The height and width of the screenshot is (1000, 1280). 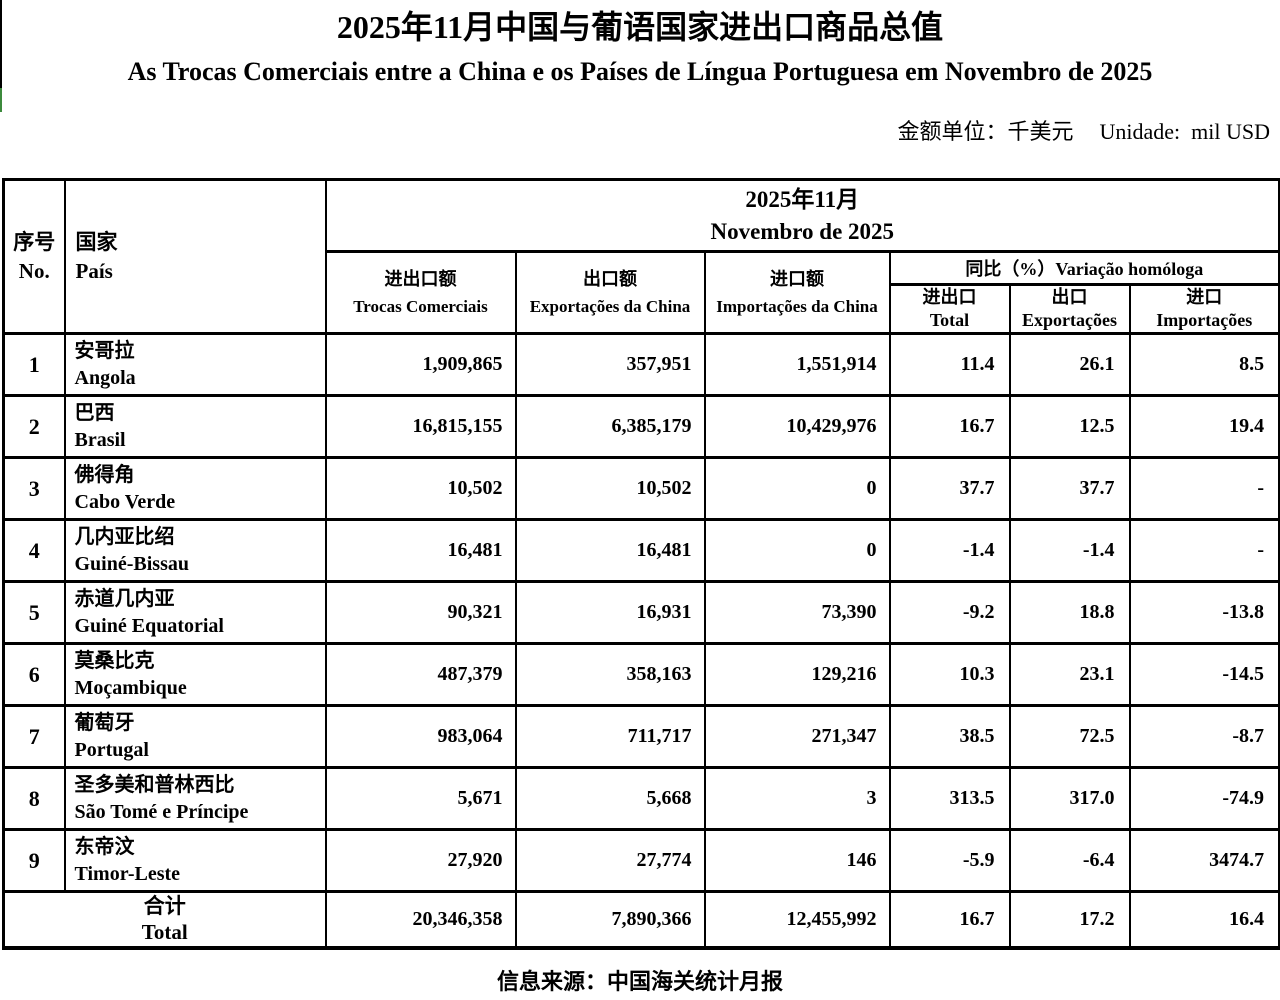 I want to click on row-no: 6, so click(x=34, y=674).